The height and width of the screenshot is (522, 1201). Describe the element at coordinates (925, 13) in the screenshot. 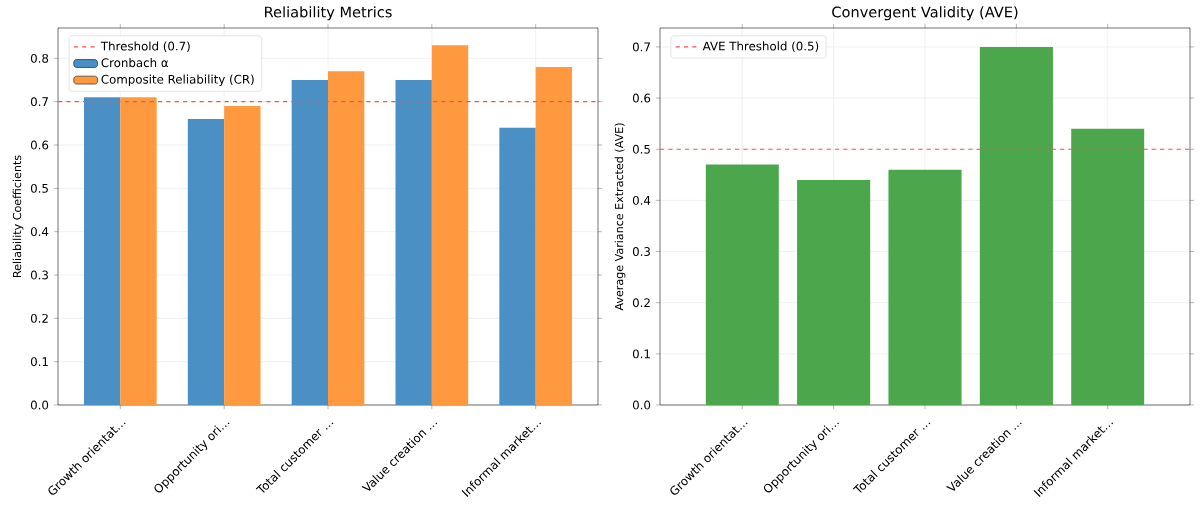

I see `chart-title: Convergent Validity (AVE)` at that location.